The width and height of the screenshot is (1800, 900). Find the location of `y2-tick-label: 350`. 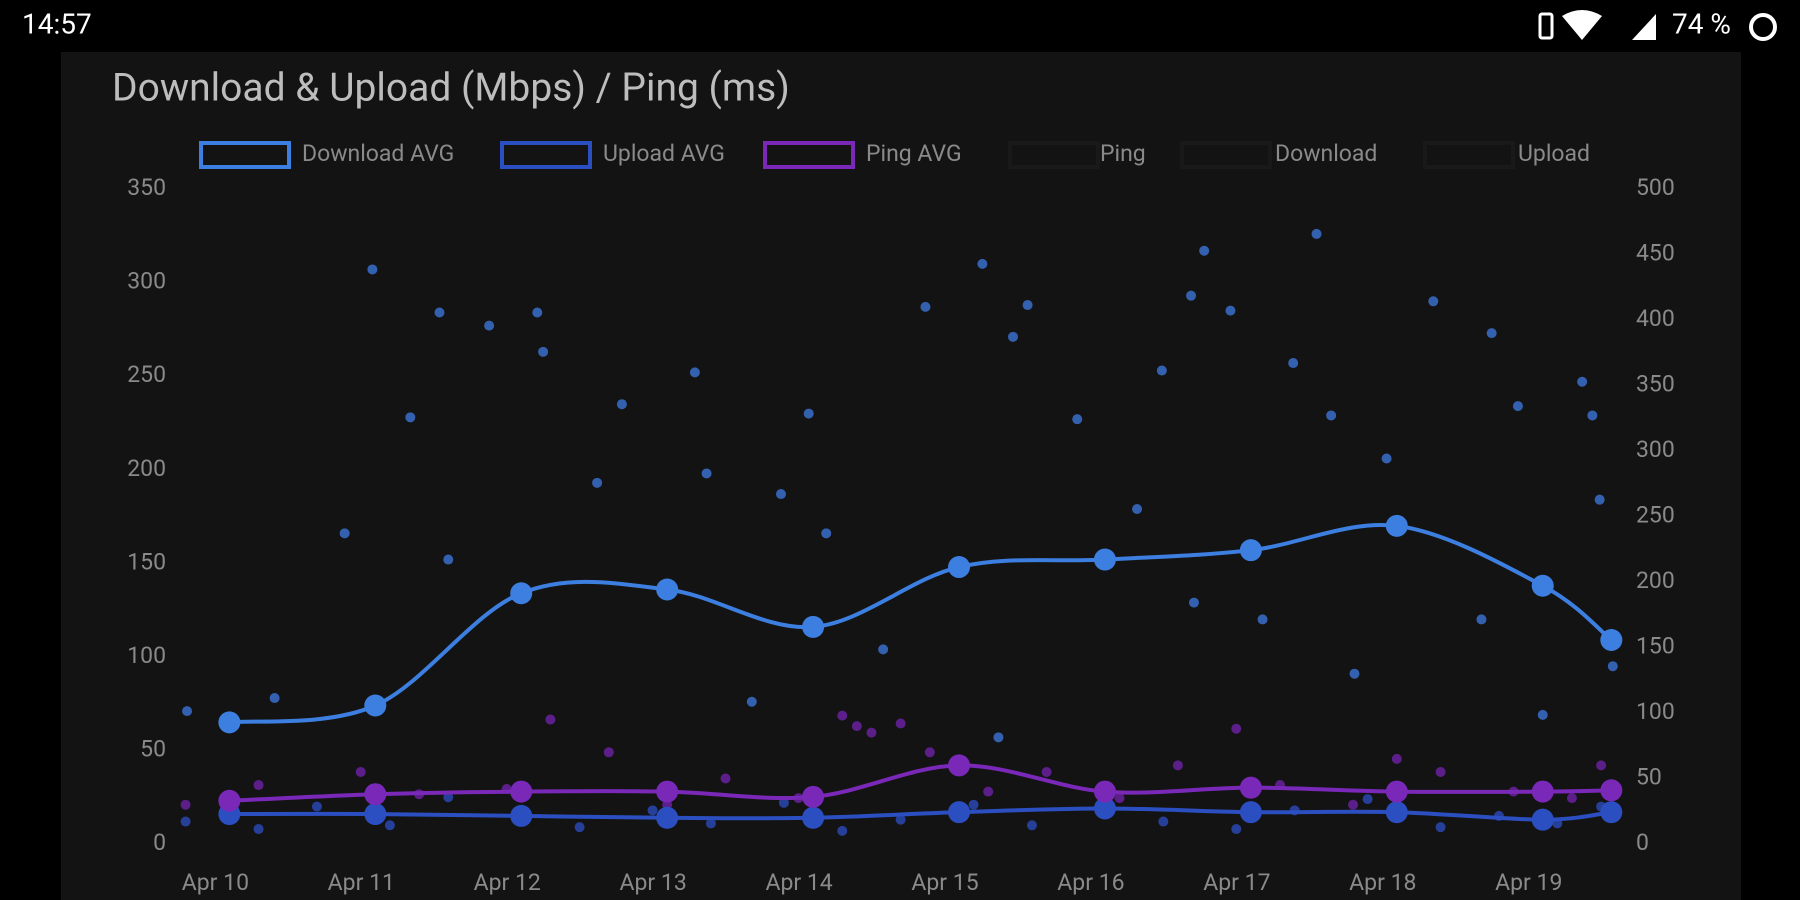

y2-tick-label: 350 is located at coordinates (1655, 384).